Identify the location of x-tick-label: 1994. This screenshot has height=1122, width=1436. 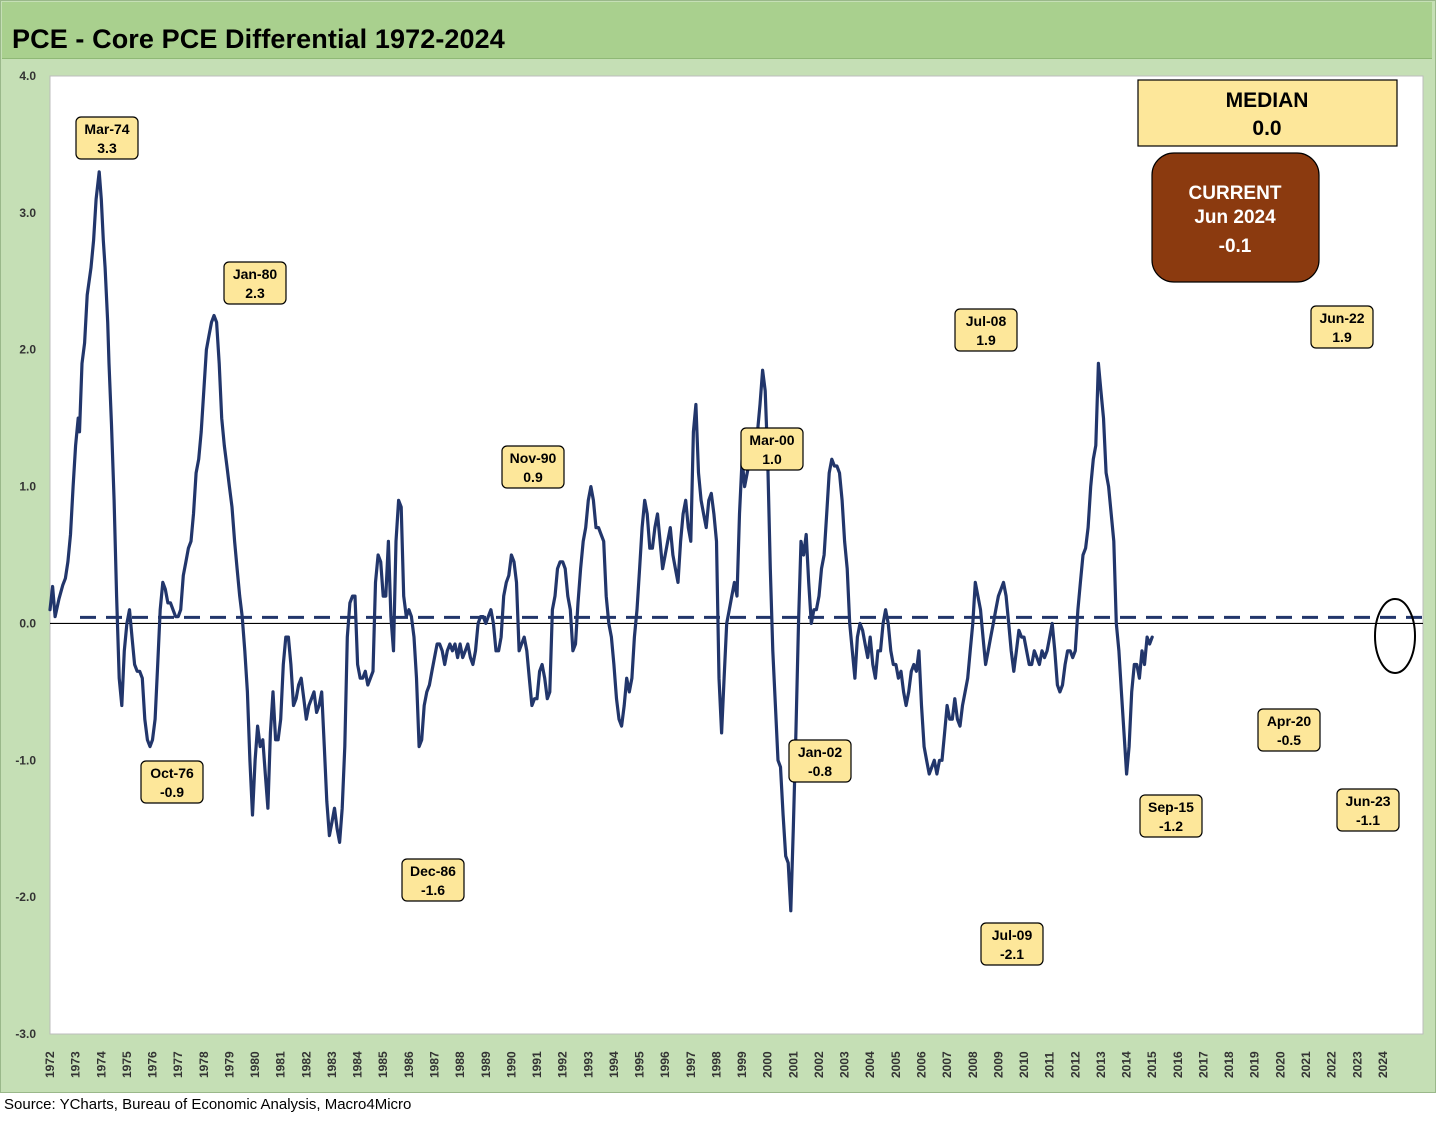
(614, 1064).